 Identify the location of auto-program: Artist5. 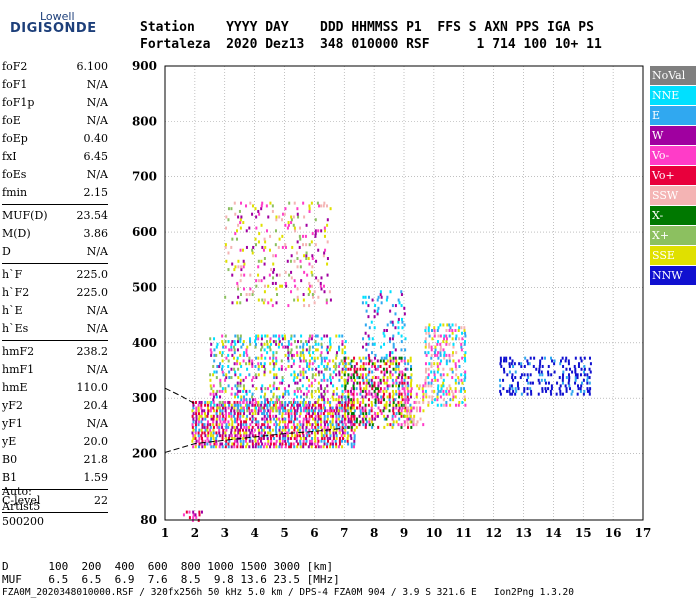
(21, 506).